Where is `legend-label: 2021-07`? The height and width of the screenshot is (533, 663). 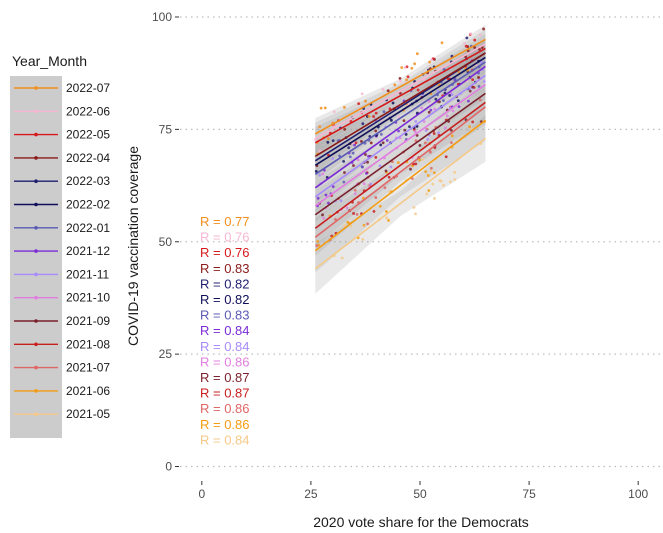 legend-label: 2021-07 is located at coordinates (88, 368).